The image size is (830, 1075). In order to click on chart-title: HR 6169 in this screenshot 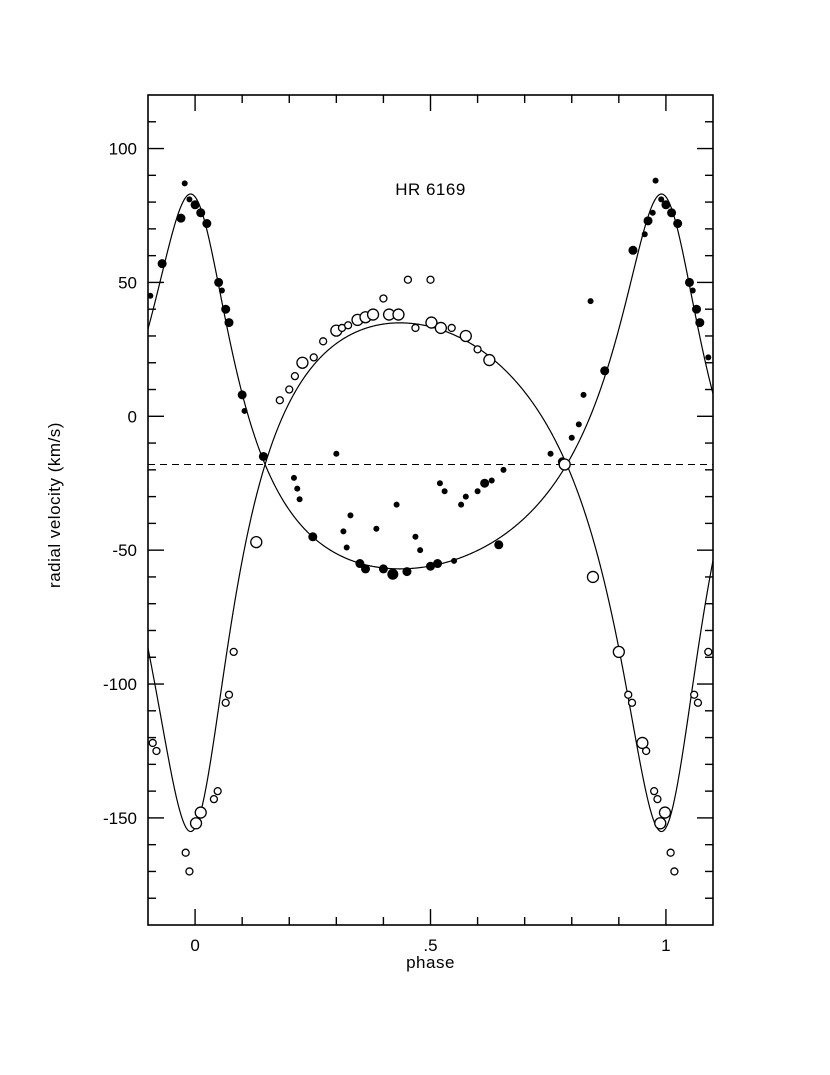, I will do `click(430, 189)`.